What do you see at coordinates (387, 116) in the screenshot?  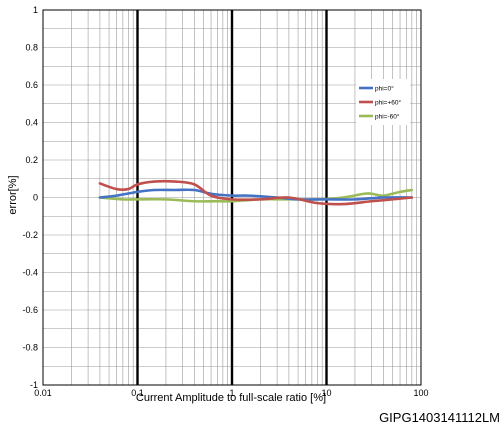 I see `legend-label: phi=-60°` at bounding box center [387, 116].